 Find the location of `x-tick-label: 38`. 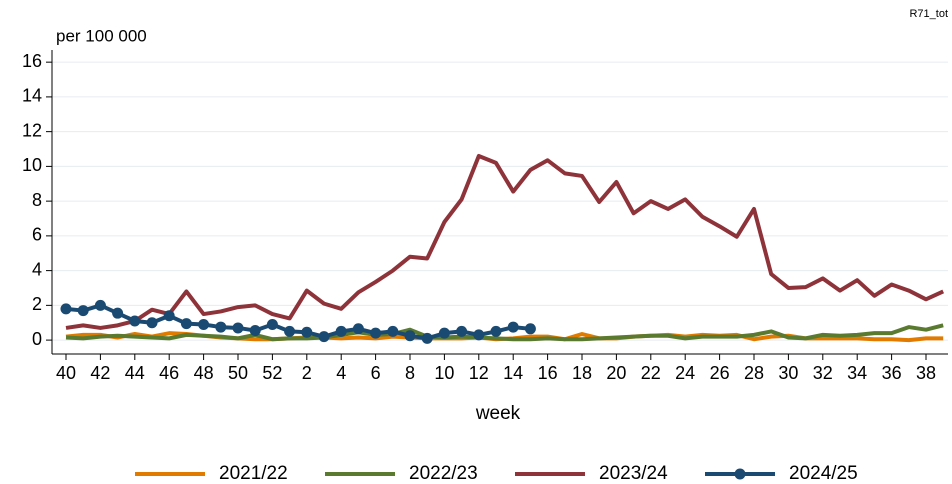

x-tick-label: 38 is located at coordinates (926, 373).